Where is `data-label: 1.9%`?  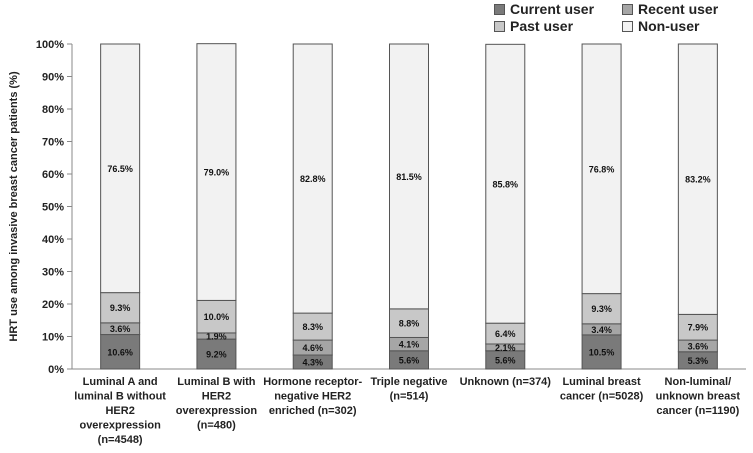
data-label: 1.9% is located at coordinates (216, 337).